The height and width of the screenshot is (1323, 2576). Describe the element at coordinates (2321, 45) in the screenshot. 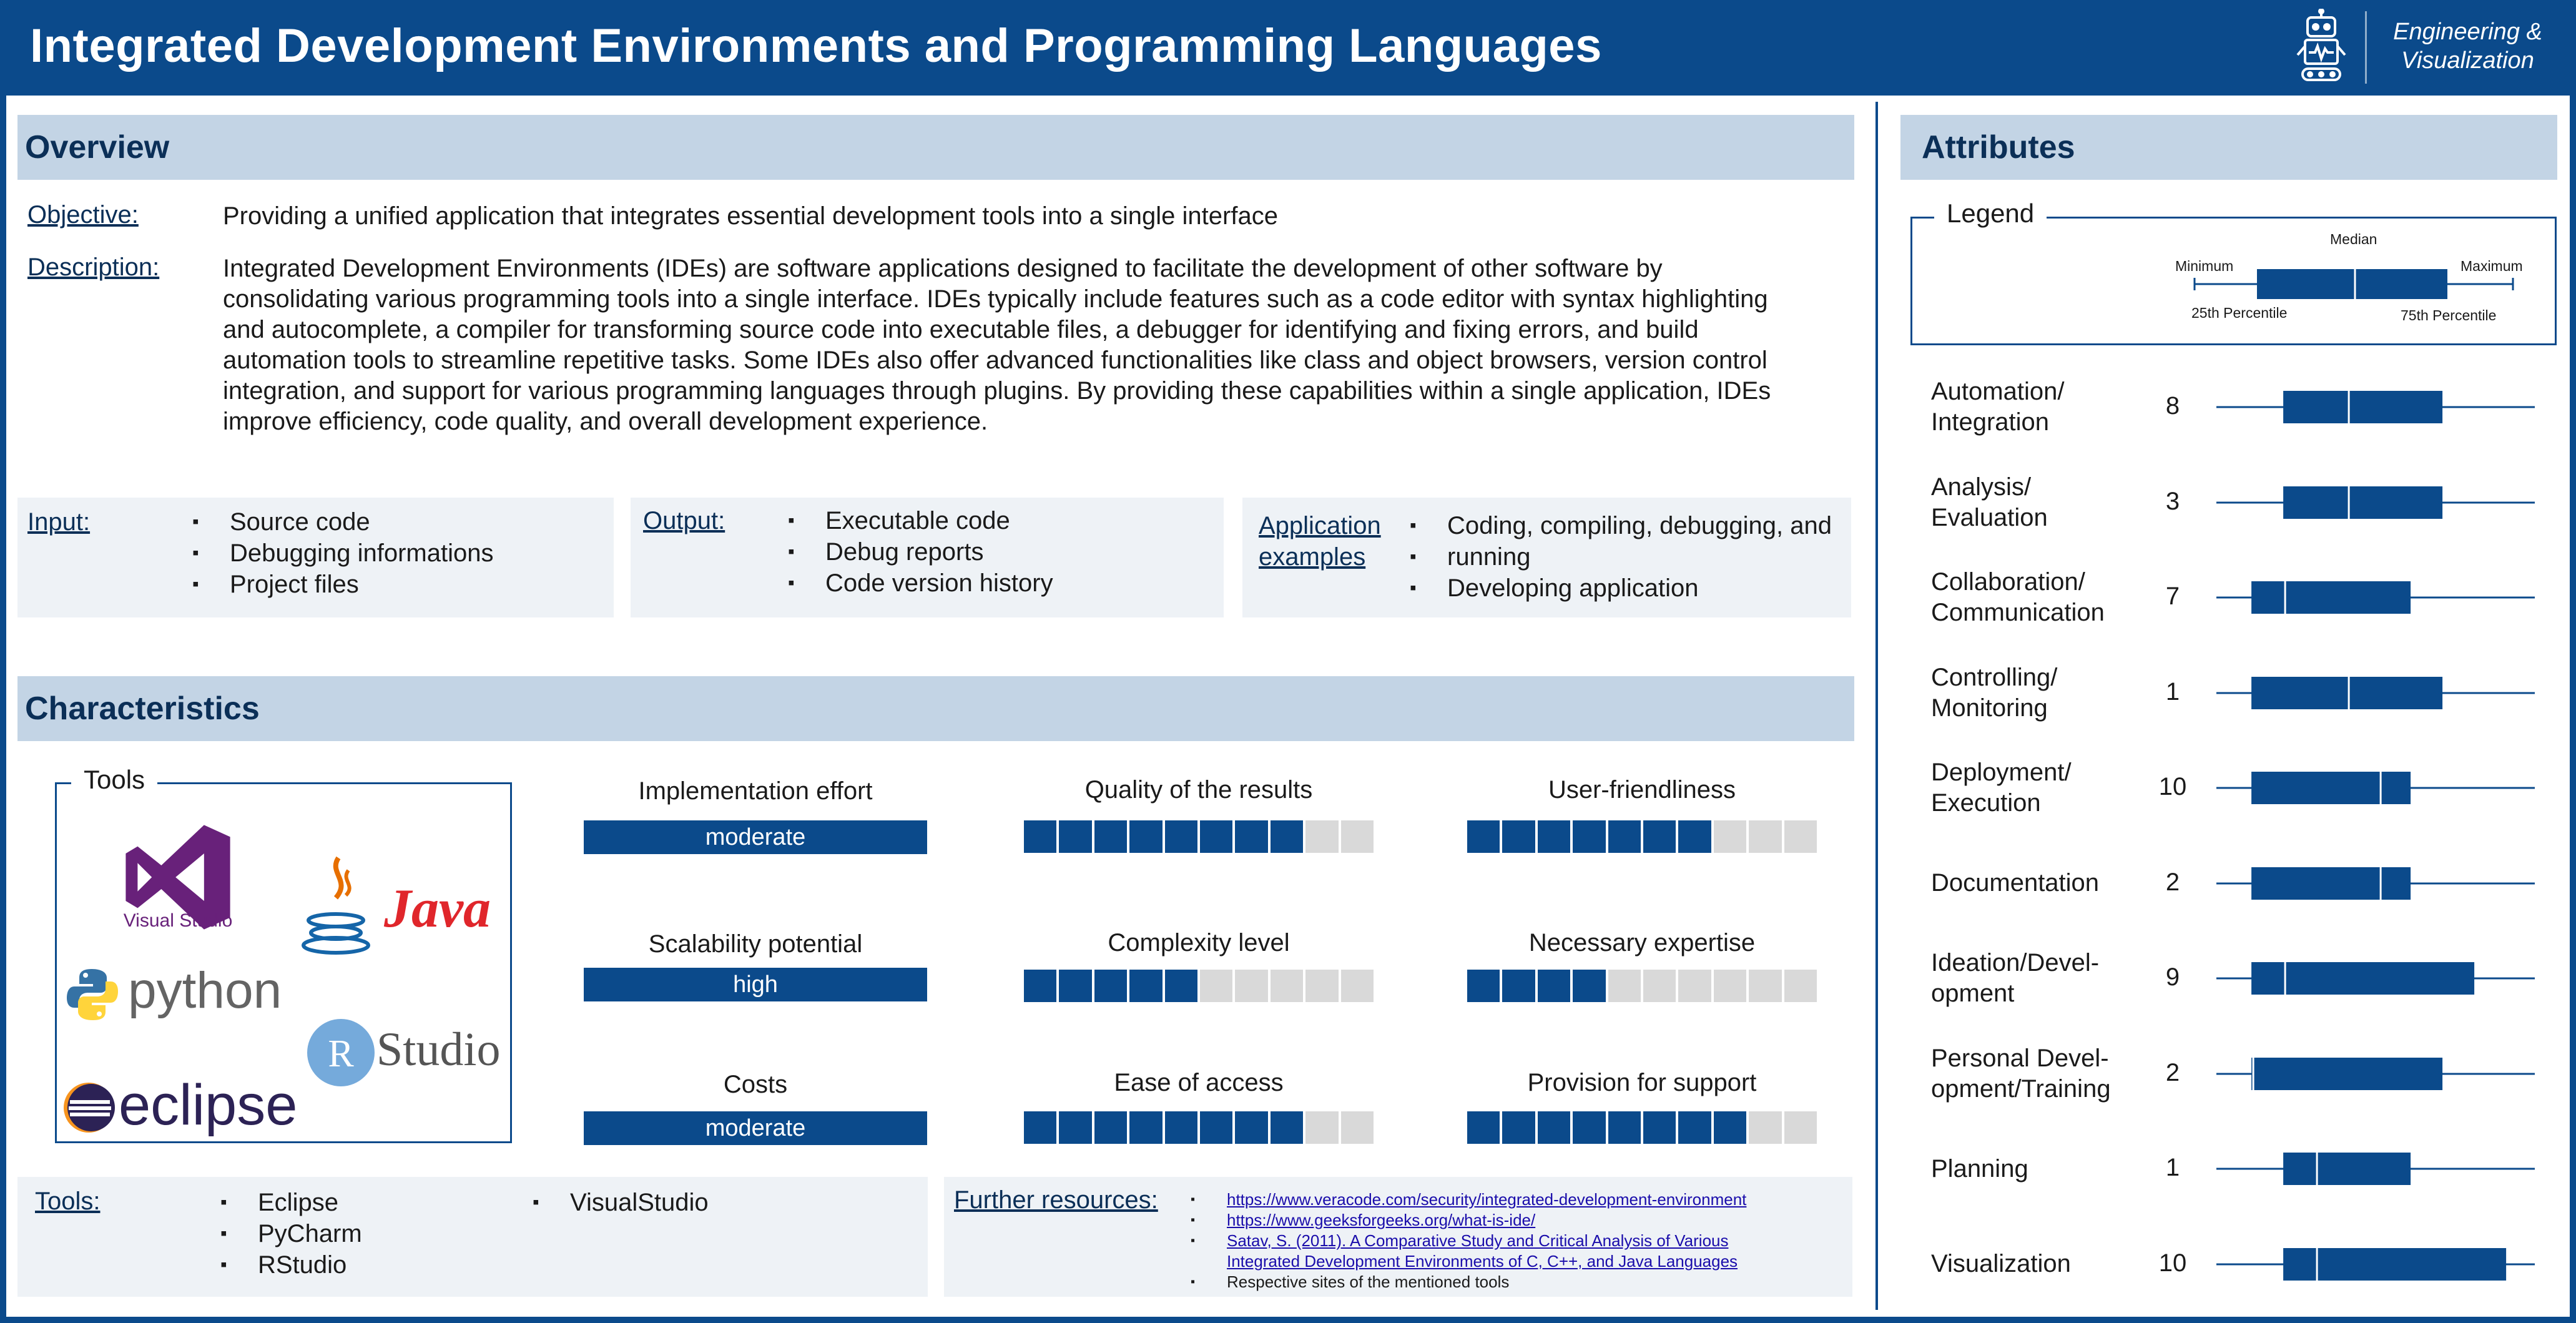

I see `robot-icon` at that location.